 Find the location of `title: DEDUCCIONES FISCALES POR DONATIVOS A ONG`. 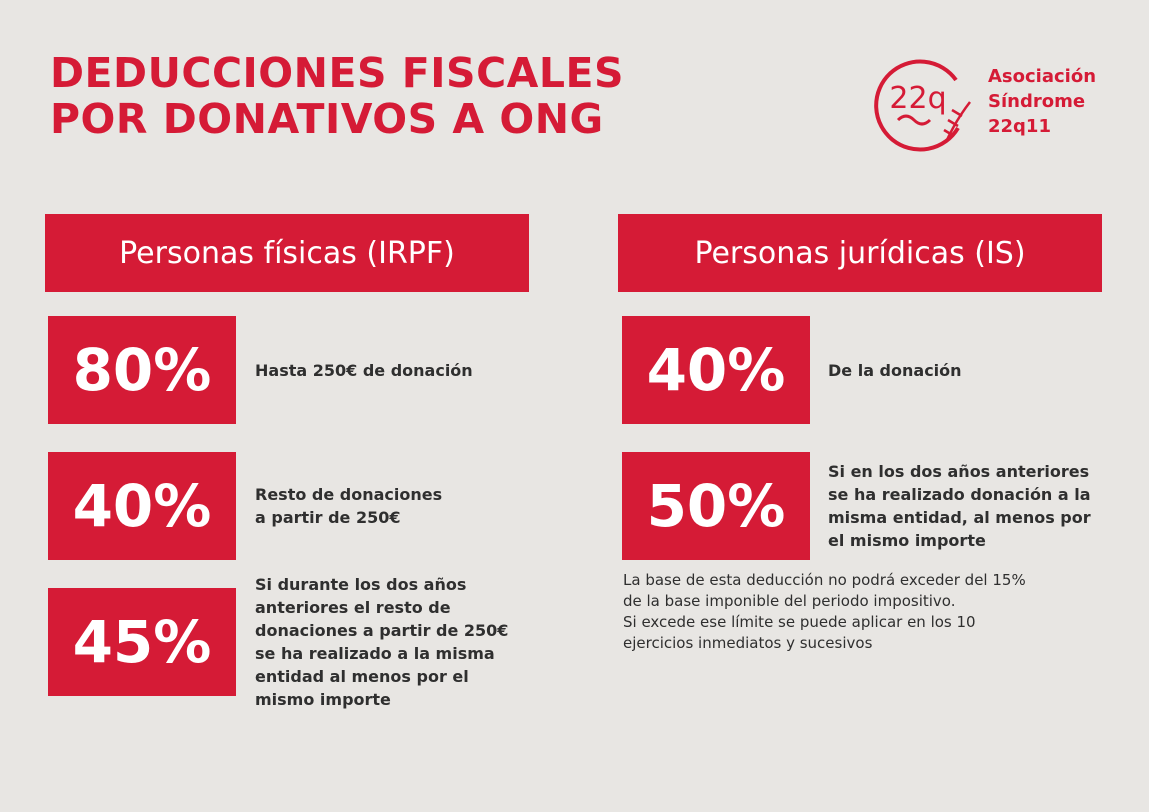

title: DEDUCCIONES FISCALES POR DONATIVOS A ONG is located at coordinates (337, 96).